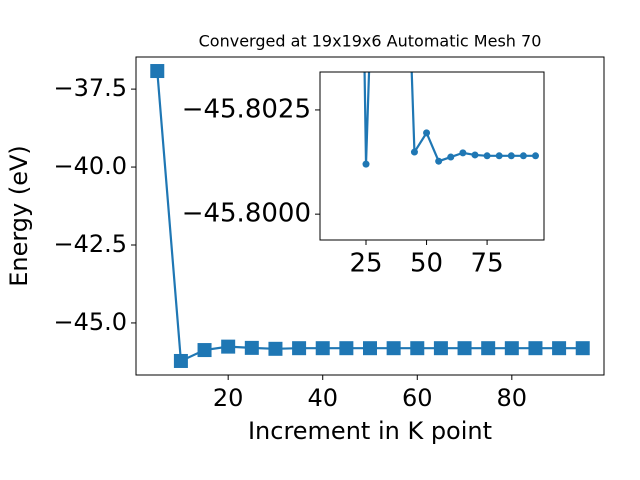 The width and height of the screenshot is (640, 480). Describe the element at coordinates (370, 431) in the screenshot. I see `x-axis-label: Increment in K point` at that location.